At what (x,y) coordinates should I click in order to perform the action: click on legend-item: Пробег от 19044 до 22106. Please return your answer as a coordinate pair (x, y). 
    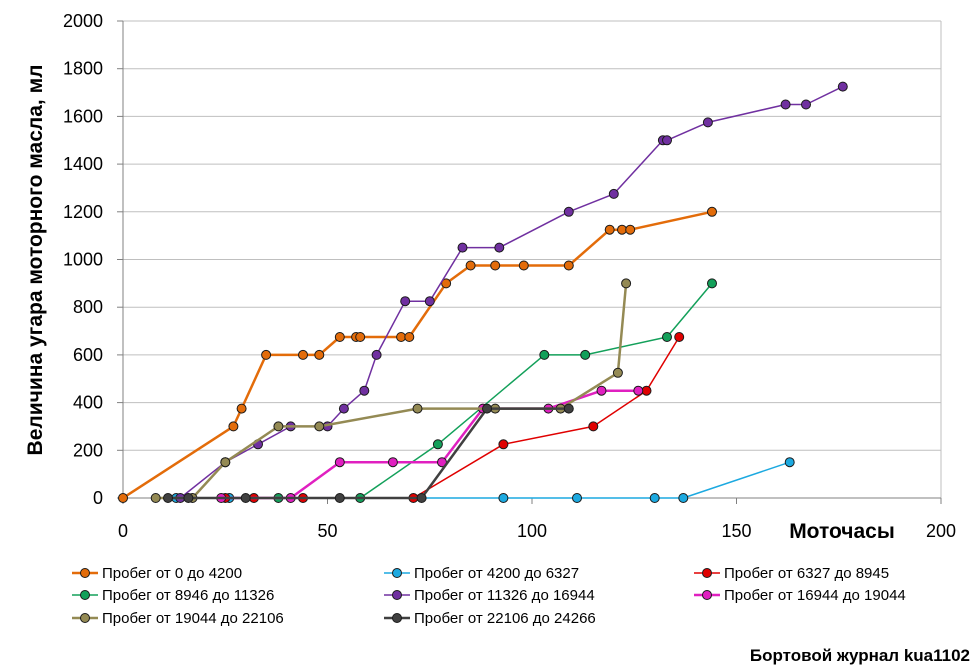
    Looking at the image, I should click on (178, 618).